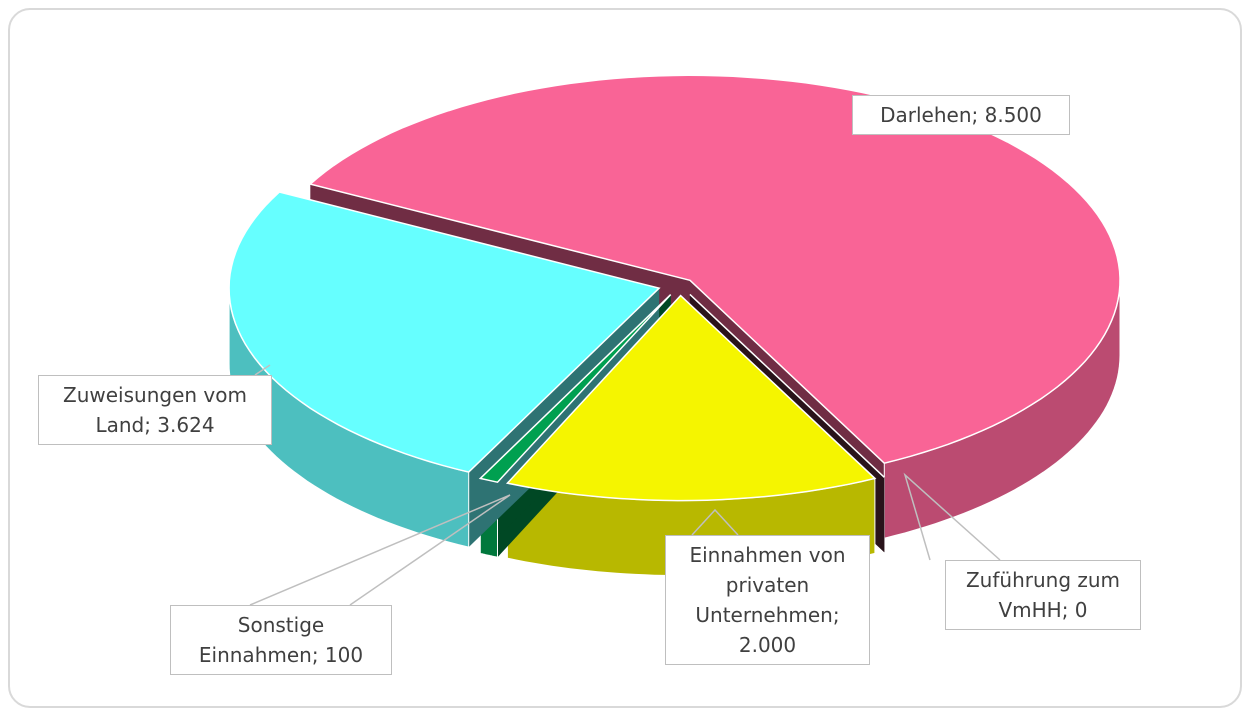  Describe the element at coordinates (281, 640) in the screenshot. I see `data-label: Sonstige Einnahmen; 100` at that location.